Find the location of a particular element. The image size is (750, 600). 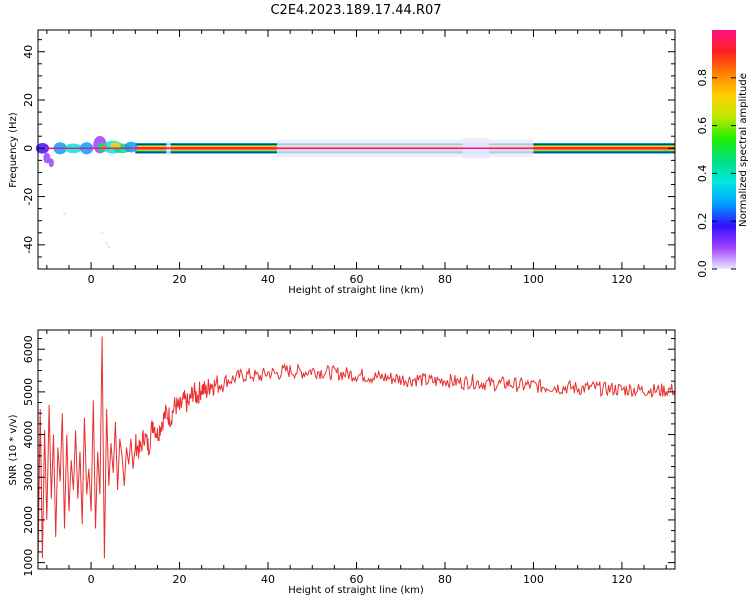

y-tick-label: 3000 is located at coordinates (28, 477).